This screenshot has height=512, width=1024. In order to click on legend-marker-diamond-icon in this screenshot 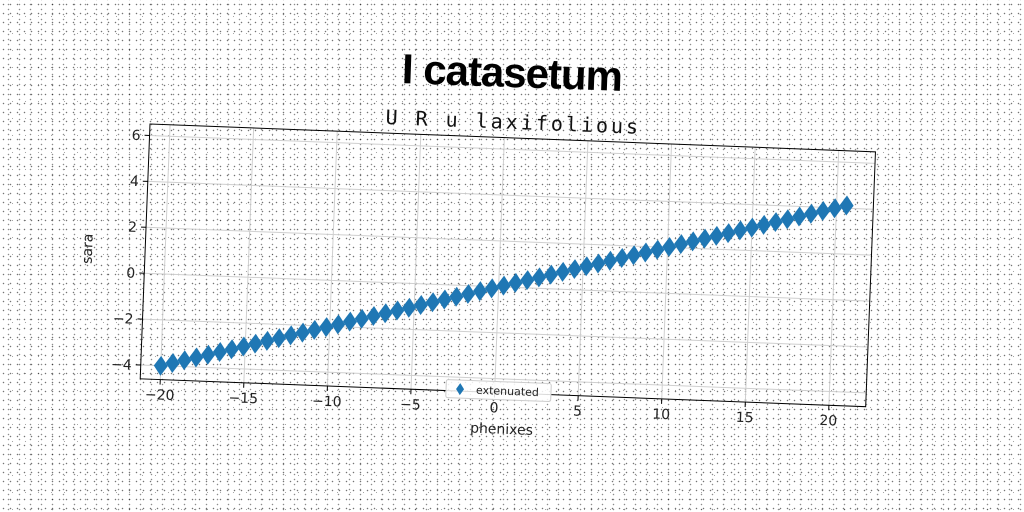, I will do `click(460, 389)`.